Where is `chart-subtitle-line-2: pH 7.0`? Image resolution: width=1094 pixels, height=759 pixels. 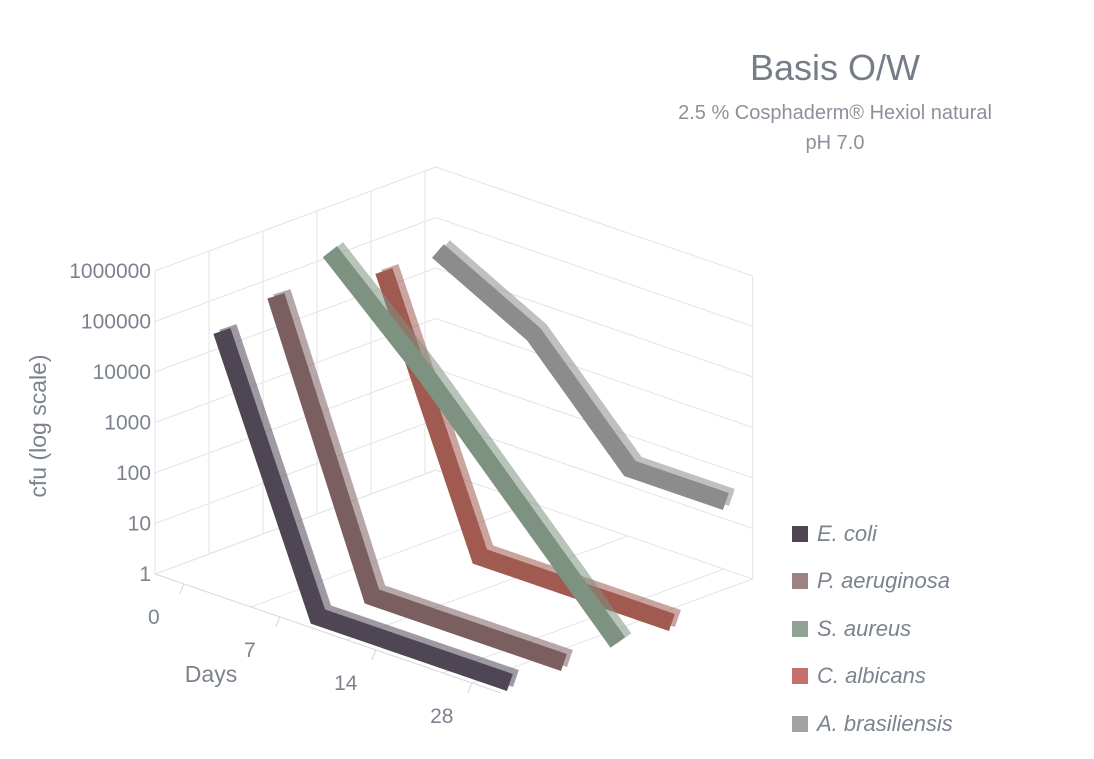
chart-subtitle-line-2: pH 7.0 is located at coordinates (835, 143).